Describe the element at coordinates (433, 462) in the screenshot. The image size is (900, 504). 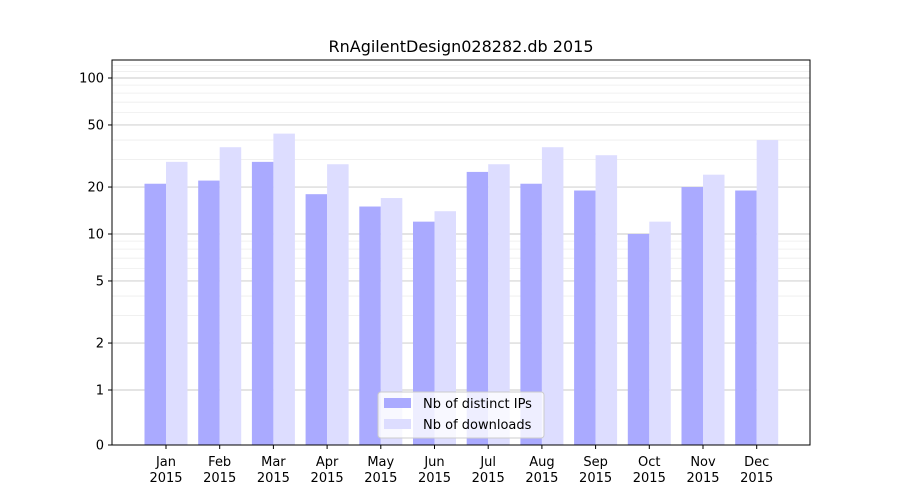
I see `x-tick-month: Jun` at that location.